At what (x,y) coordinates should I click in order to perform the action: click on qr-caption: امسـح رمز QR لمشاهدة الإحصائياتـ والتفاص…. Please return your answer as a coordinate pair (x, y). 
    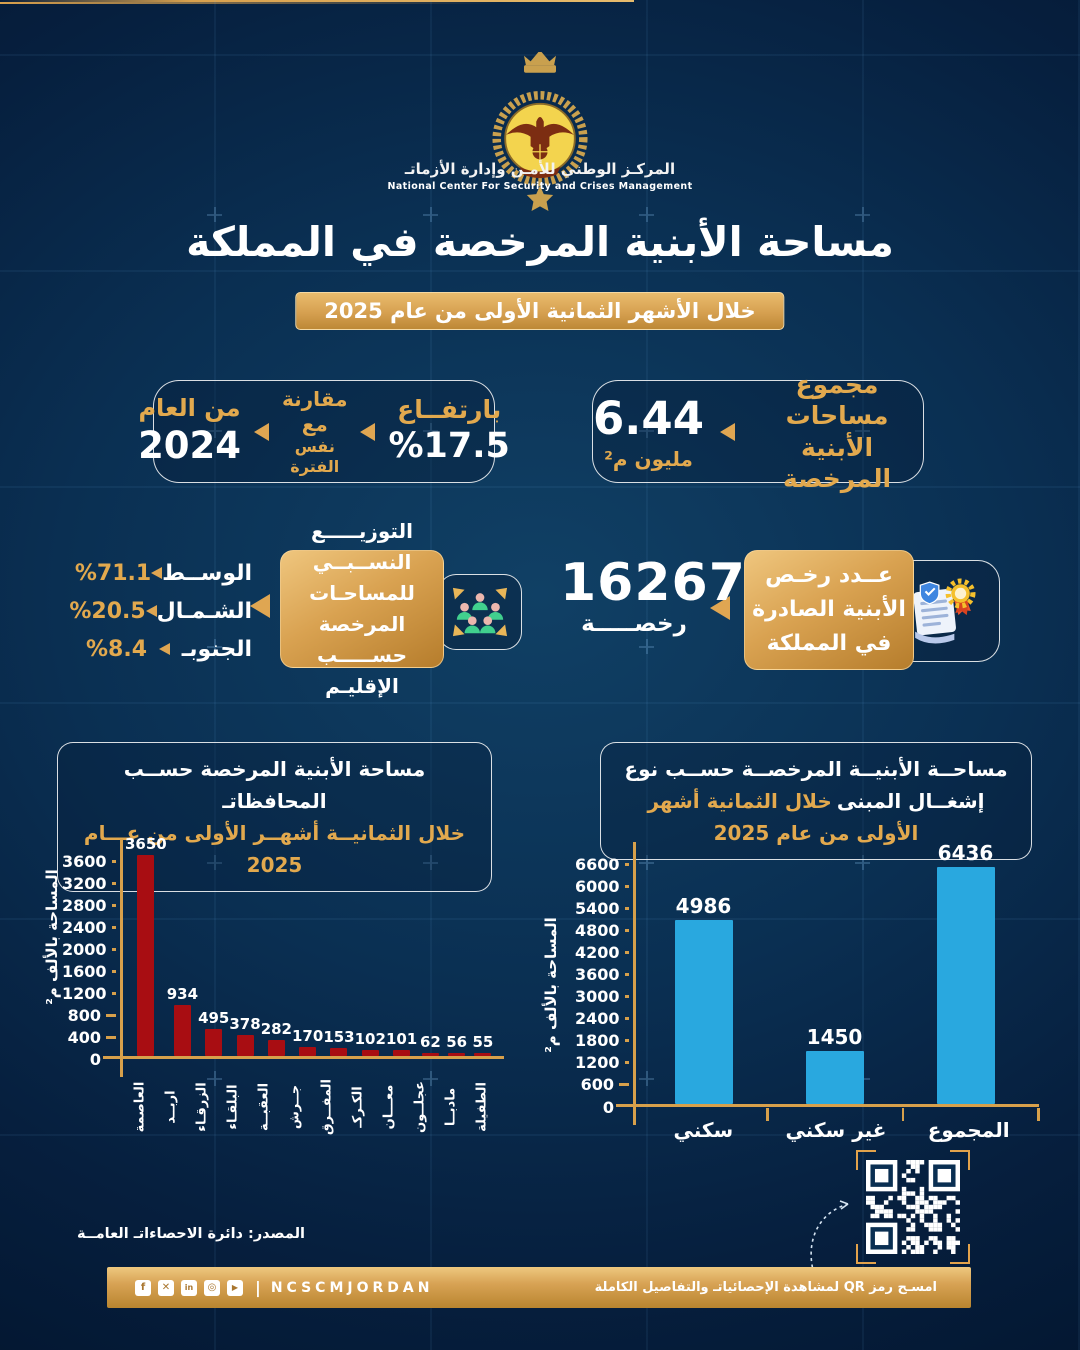
    Looking at the image, I should click on (765, 1287).